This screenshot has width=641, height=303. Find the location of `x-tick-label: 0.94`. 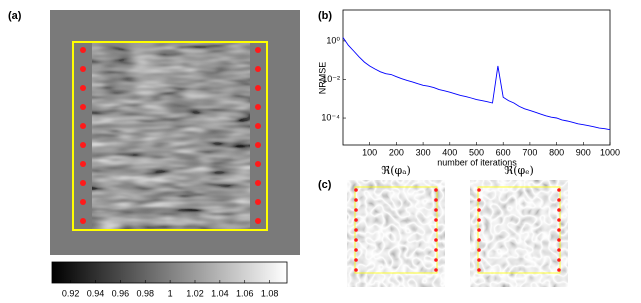

x-tick-label: 0.94 is located at coordinates (96, 293).